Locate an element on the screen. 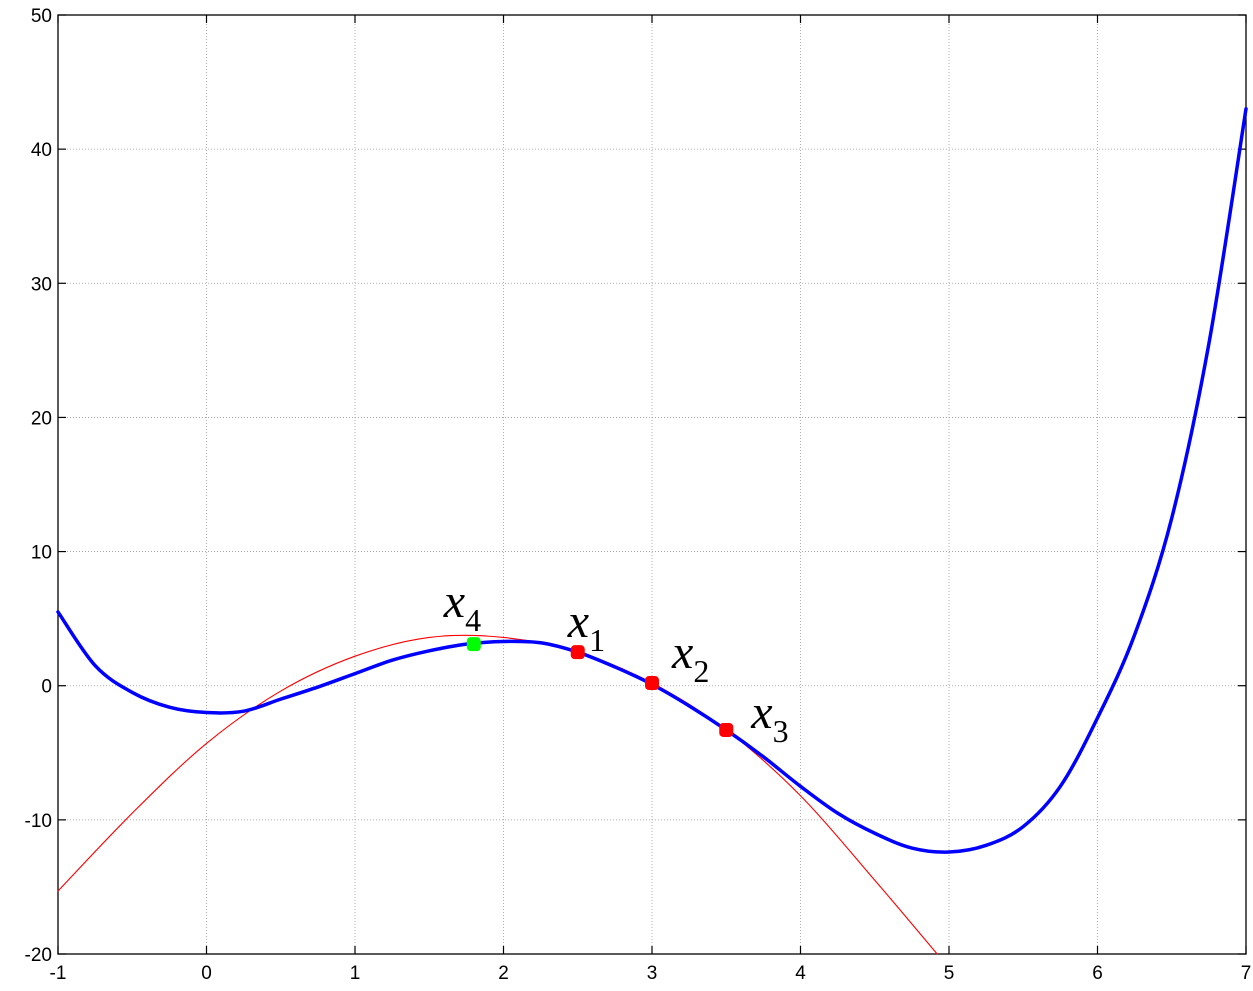 The width and height of the screenshot is (1253, 991). point-marker-x2 is located at coordinates (652, 683).